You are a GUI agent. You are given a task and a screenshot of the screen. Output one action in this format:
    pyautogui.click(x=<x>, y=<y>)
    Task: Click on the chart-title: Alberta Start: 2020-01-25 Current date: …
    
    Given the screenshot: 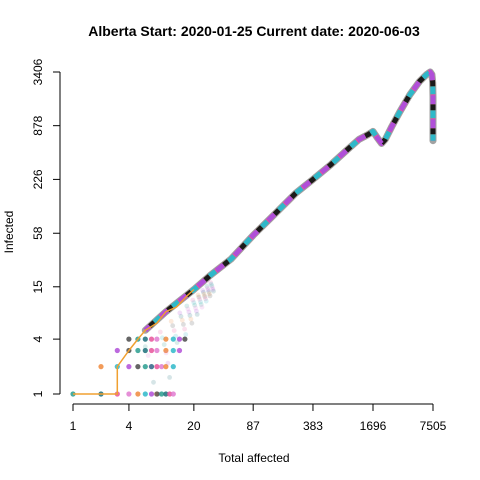 What is the action you would take?
    pyautogui.click(x=254, y=31)
    